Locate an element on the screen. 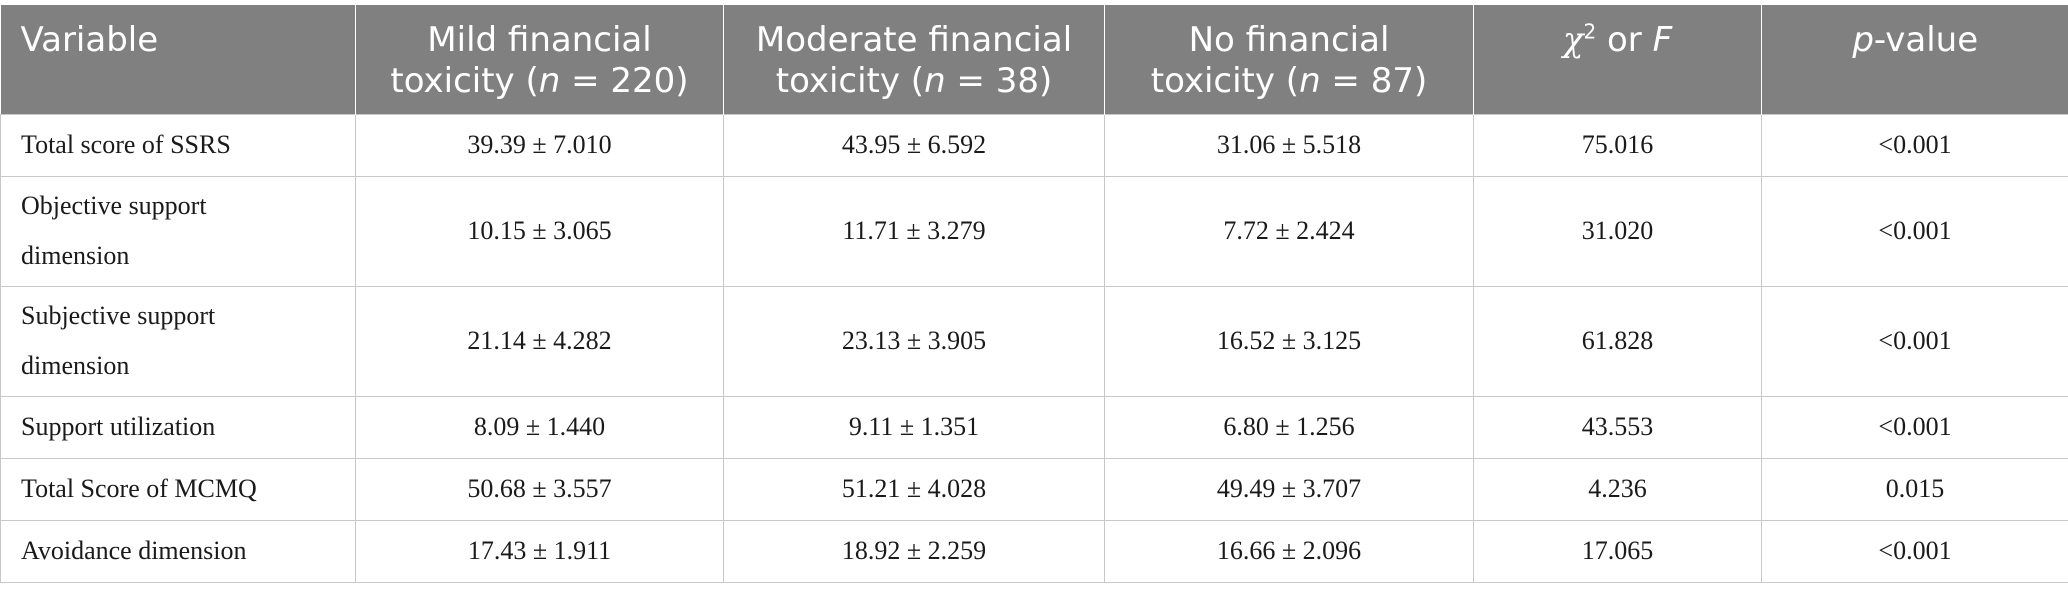 The width and height of the screenshot is (2068, 601). cell-mild: 39.39 ± 7.010 is located at coordinates (539, 145).